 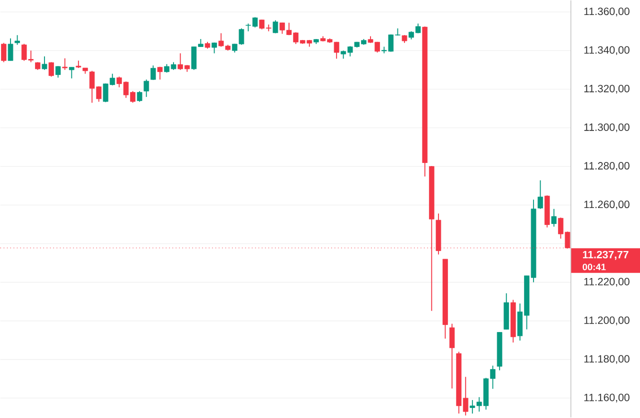 What do you see at coordinates (607, 128) in the screenshot?
I see `y-tick-label: 11.300,00` at bounding box center [607, 128].